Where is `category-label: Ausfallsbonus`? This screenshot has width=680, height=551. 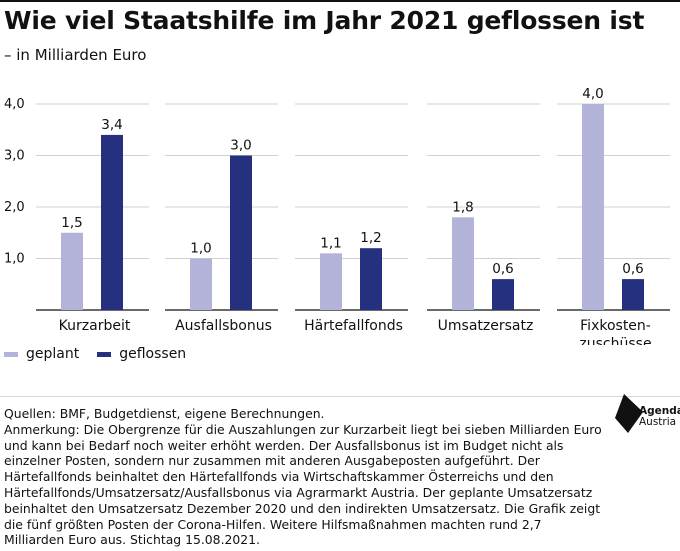 category-label: Ausfallsbonus is located at coordinates (223, 326).